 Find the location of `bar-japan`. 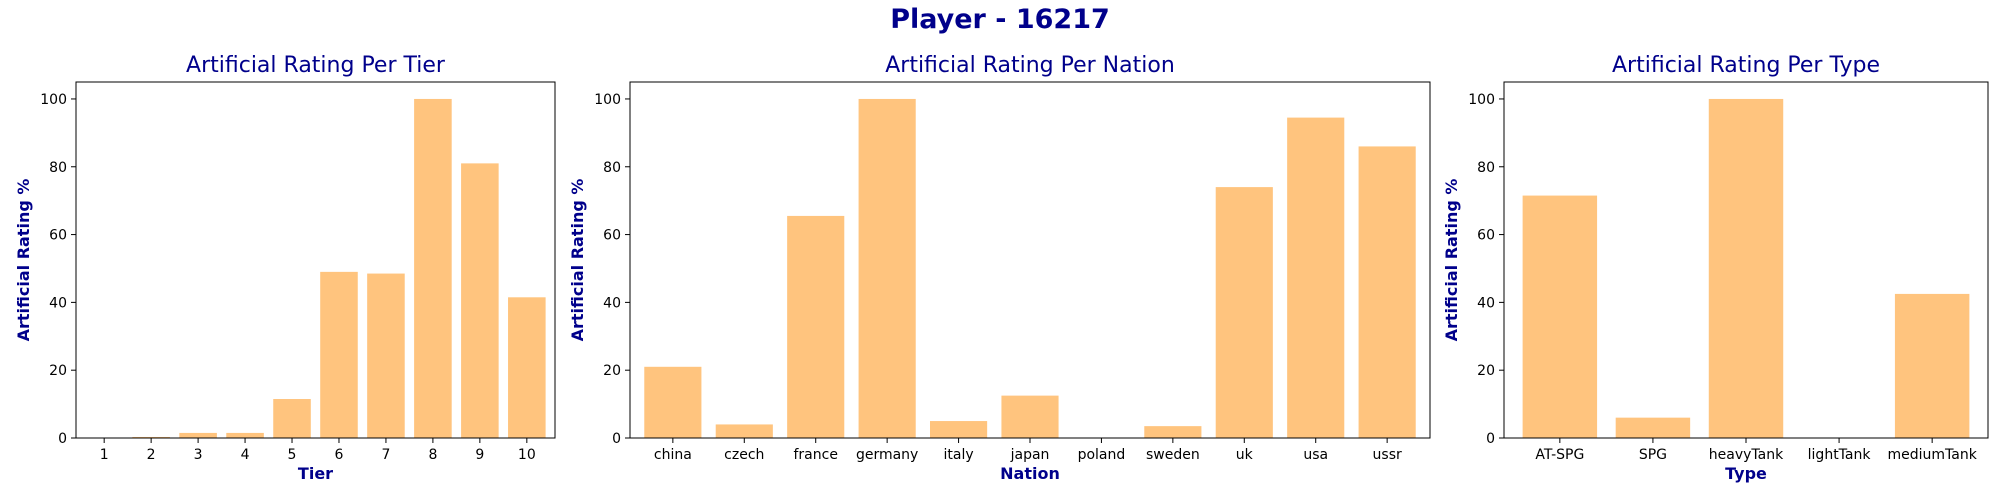

bar-japan is located at coordinates (1030, 416).